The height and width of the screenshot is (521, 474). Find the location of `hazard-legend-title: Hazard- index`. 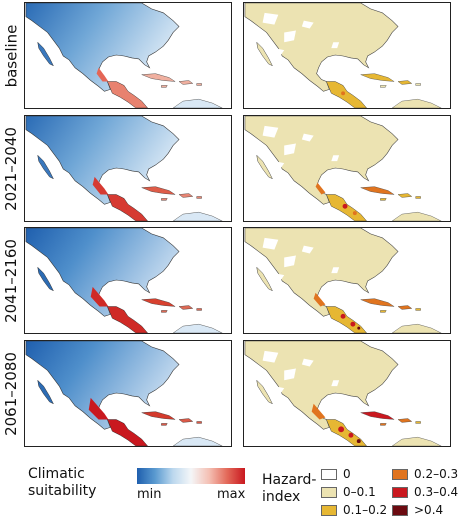

hazard-legend-title: Hazard- index is located at coordinates (289, 488).